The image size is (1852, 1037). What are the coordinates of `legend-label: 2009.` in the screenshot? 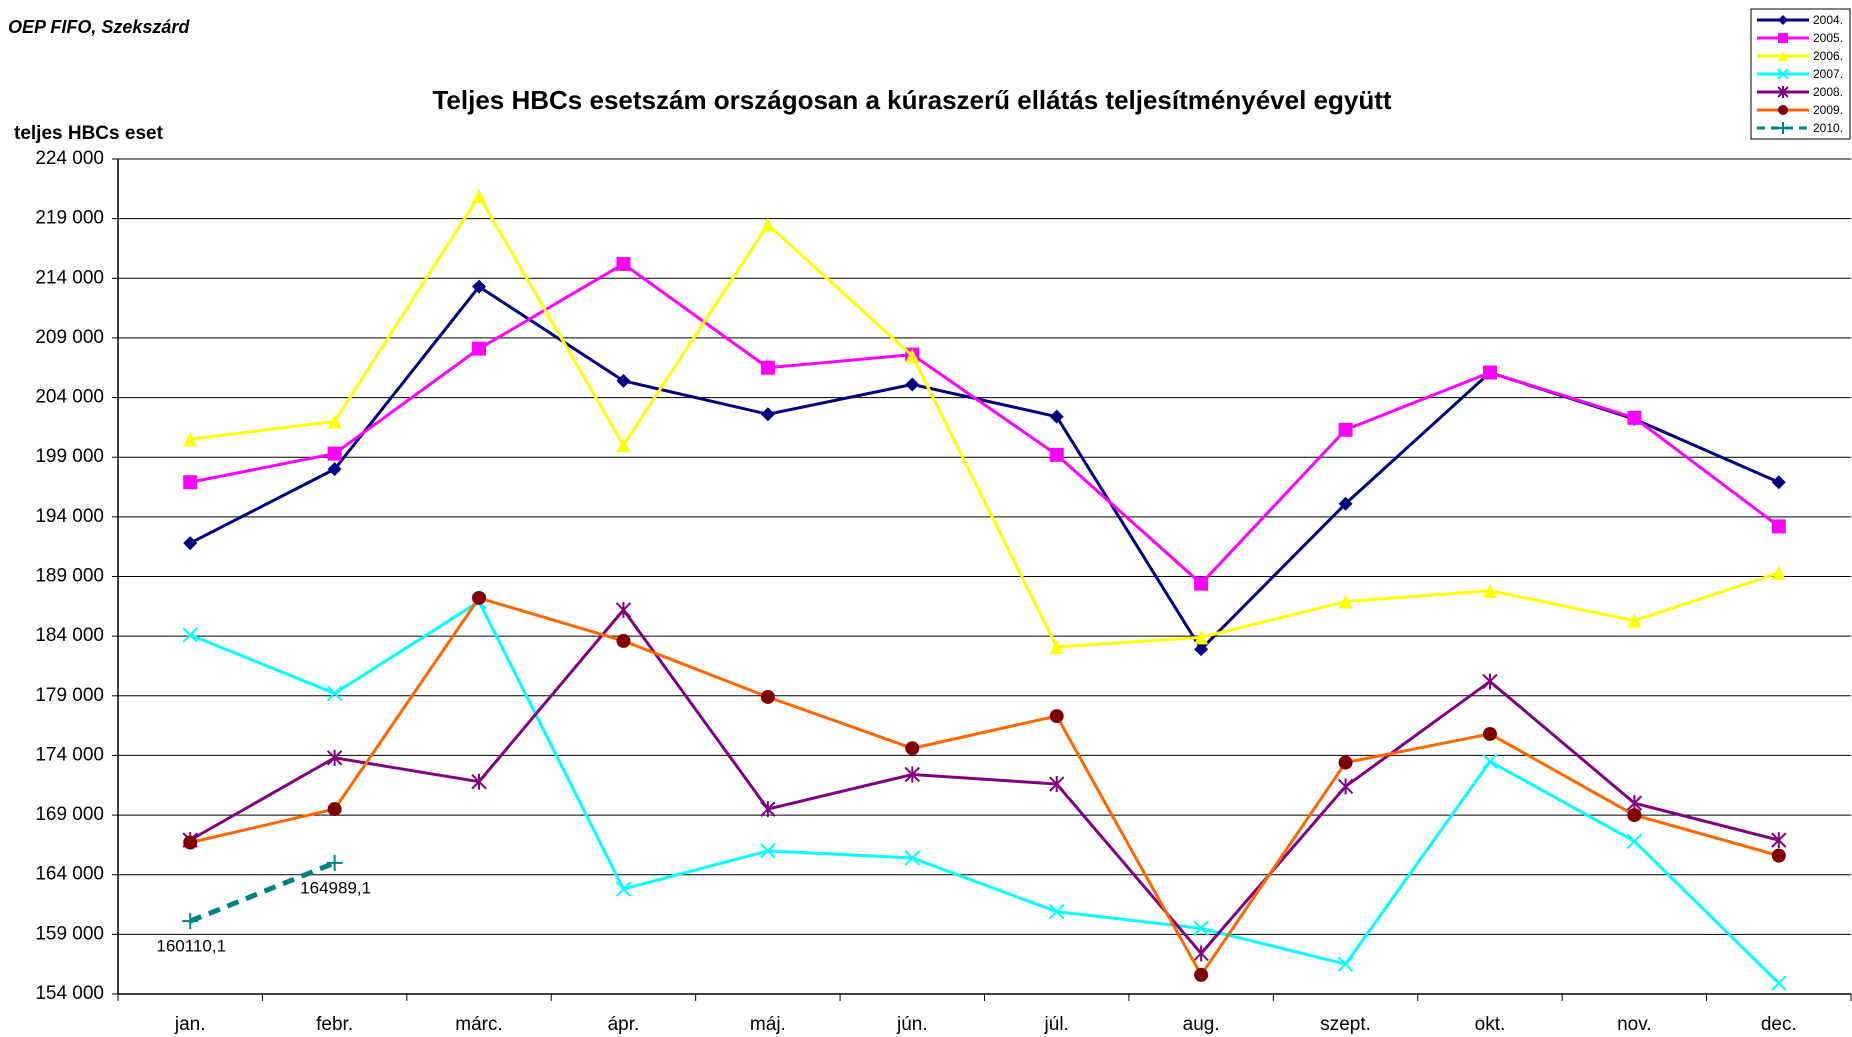 It's located at (1828, 110).